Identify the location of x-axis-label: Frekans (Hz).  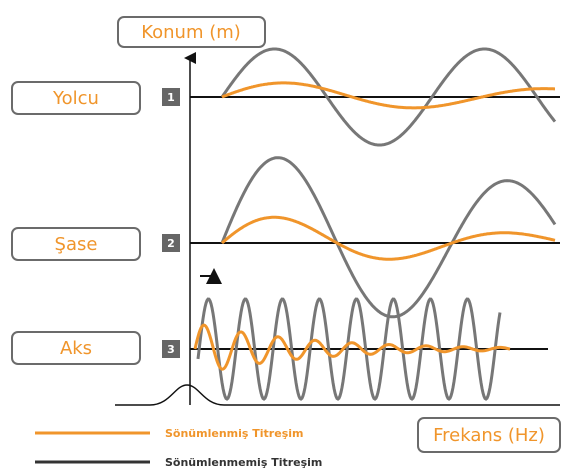
(489, 435).